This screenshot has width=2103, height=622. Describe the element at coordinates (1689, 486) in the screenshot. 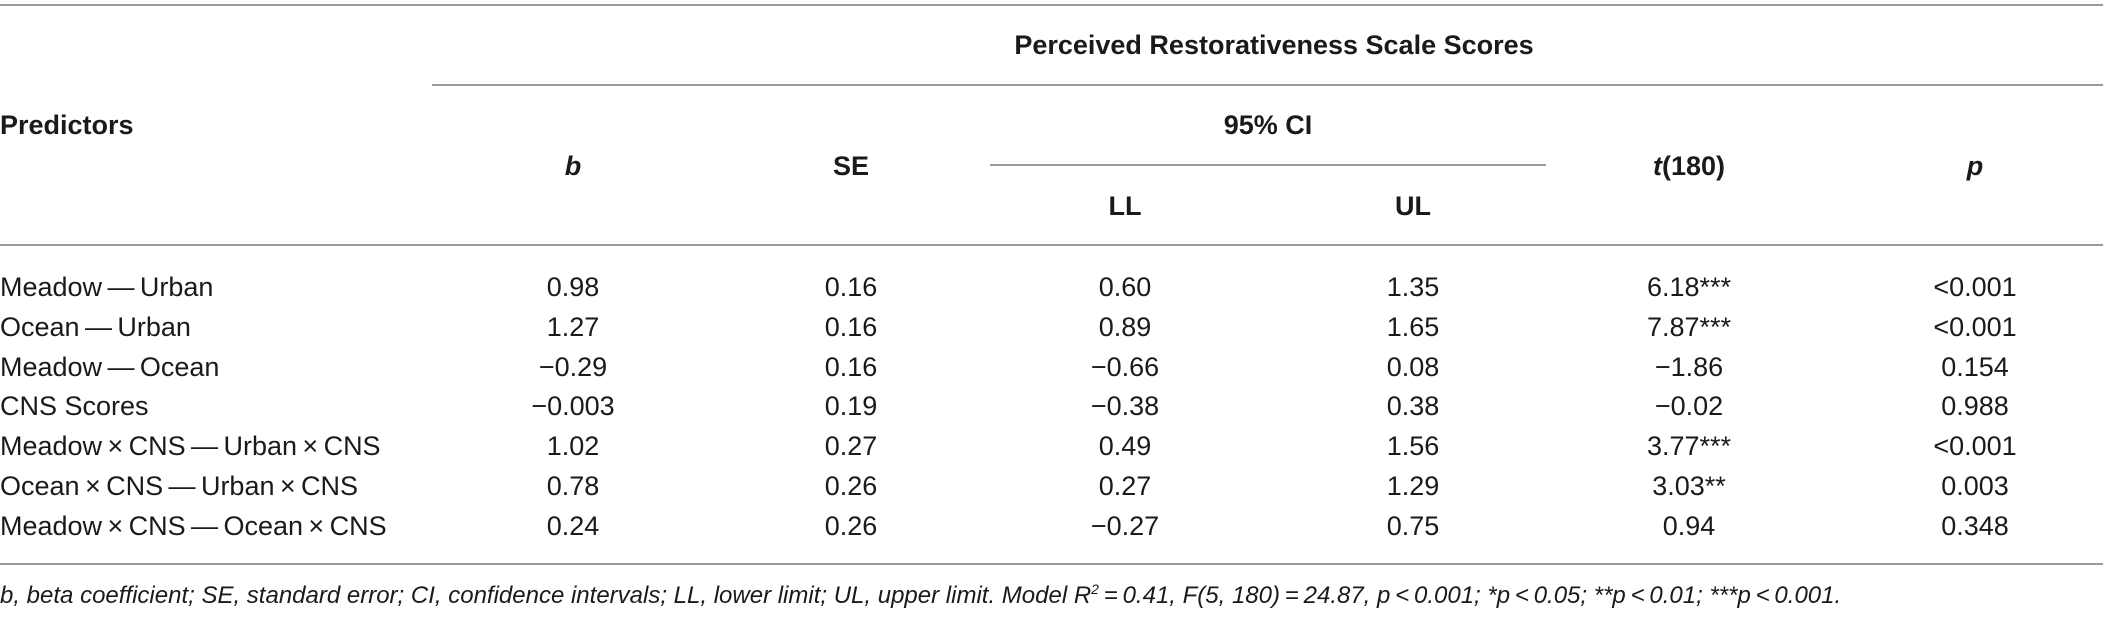

I see `t-cell: 3.03**` at that location.